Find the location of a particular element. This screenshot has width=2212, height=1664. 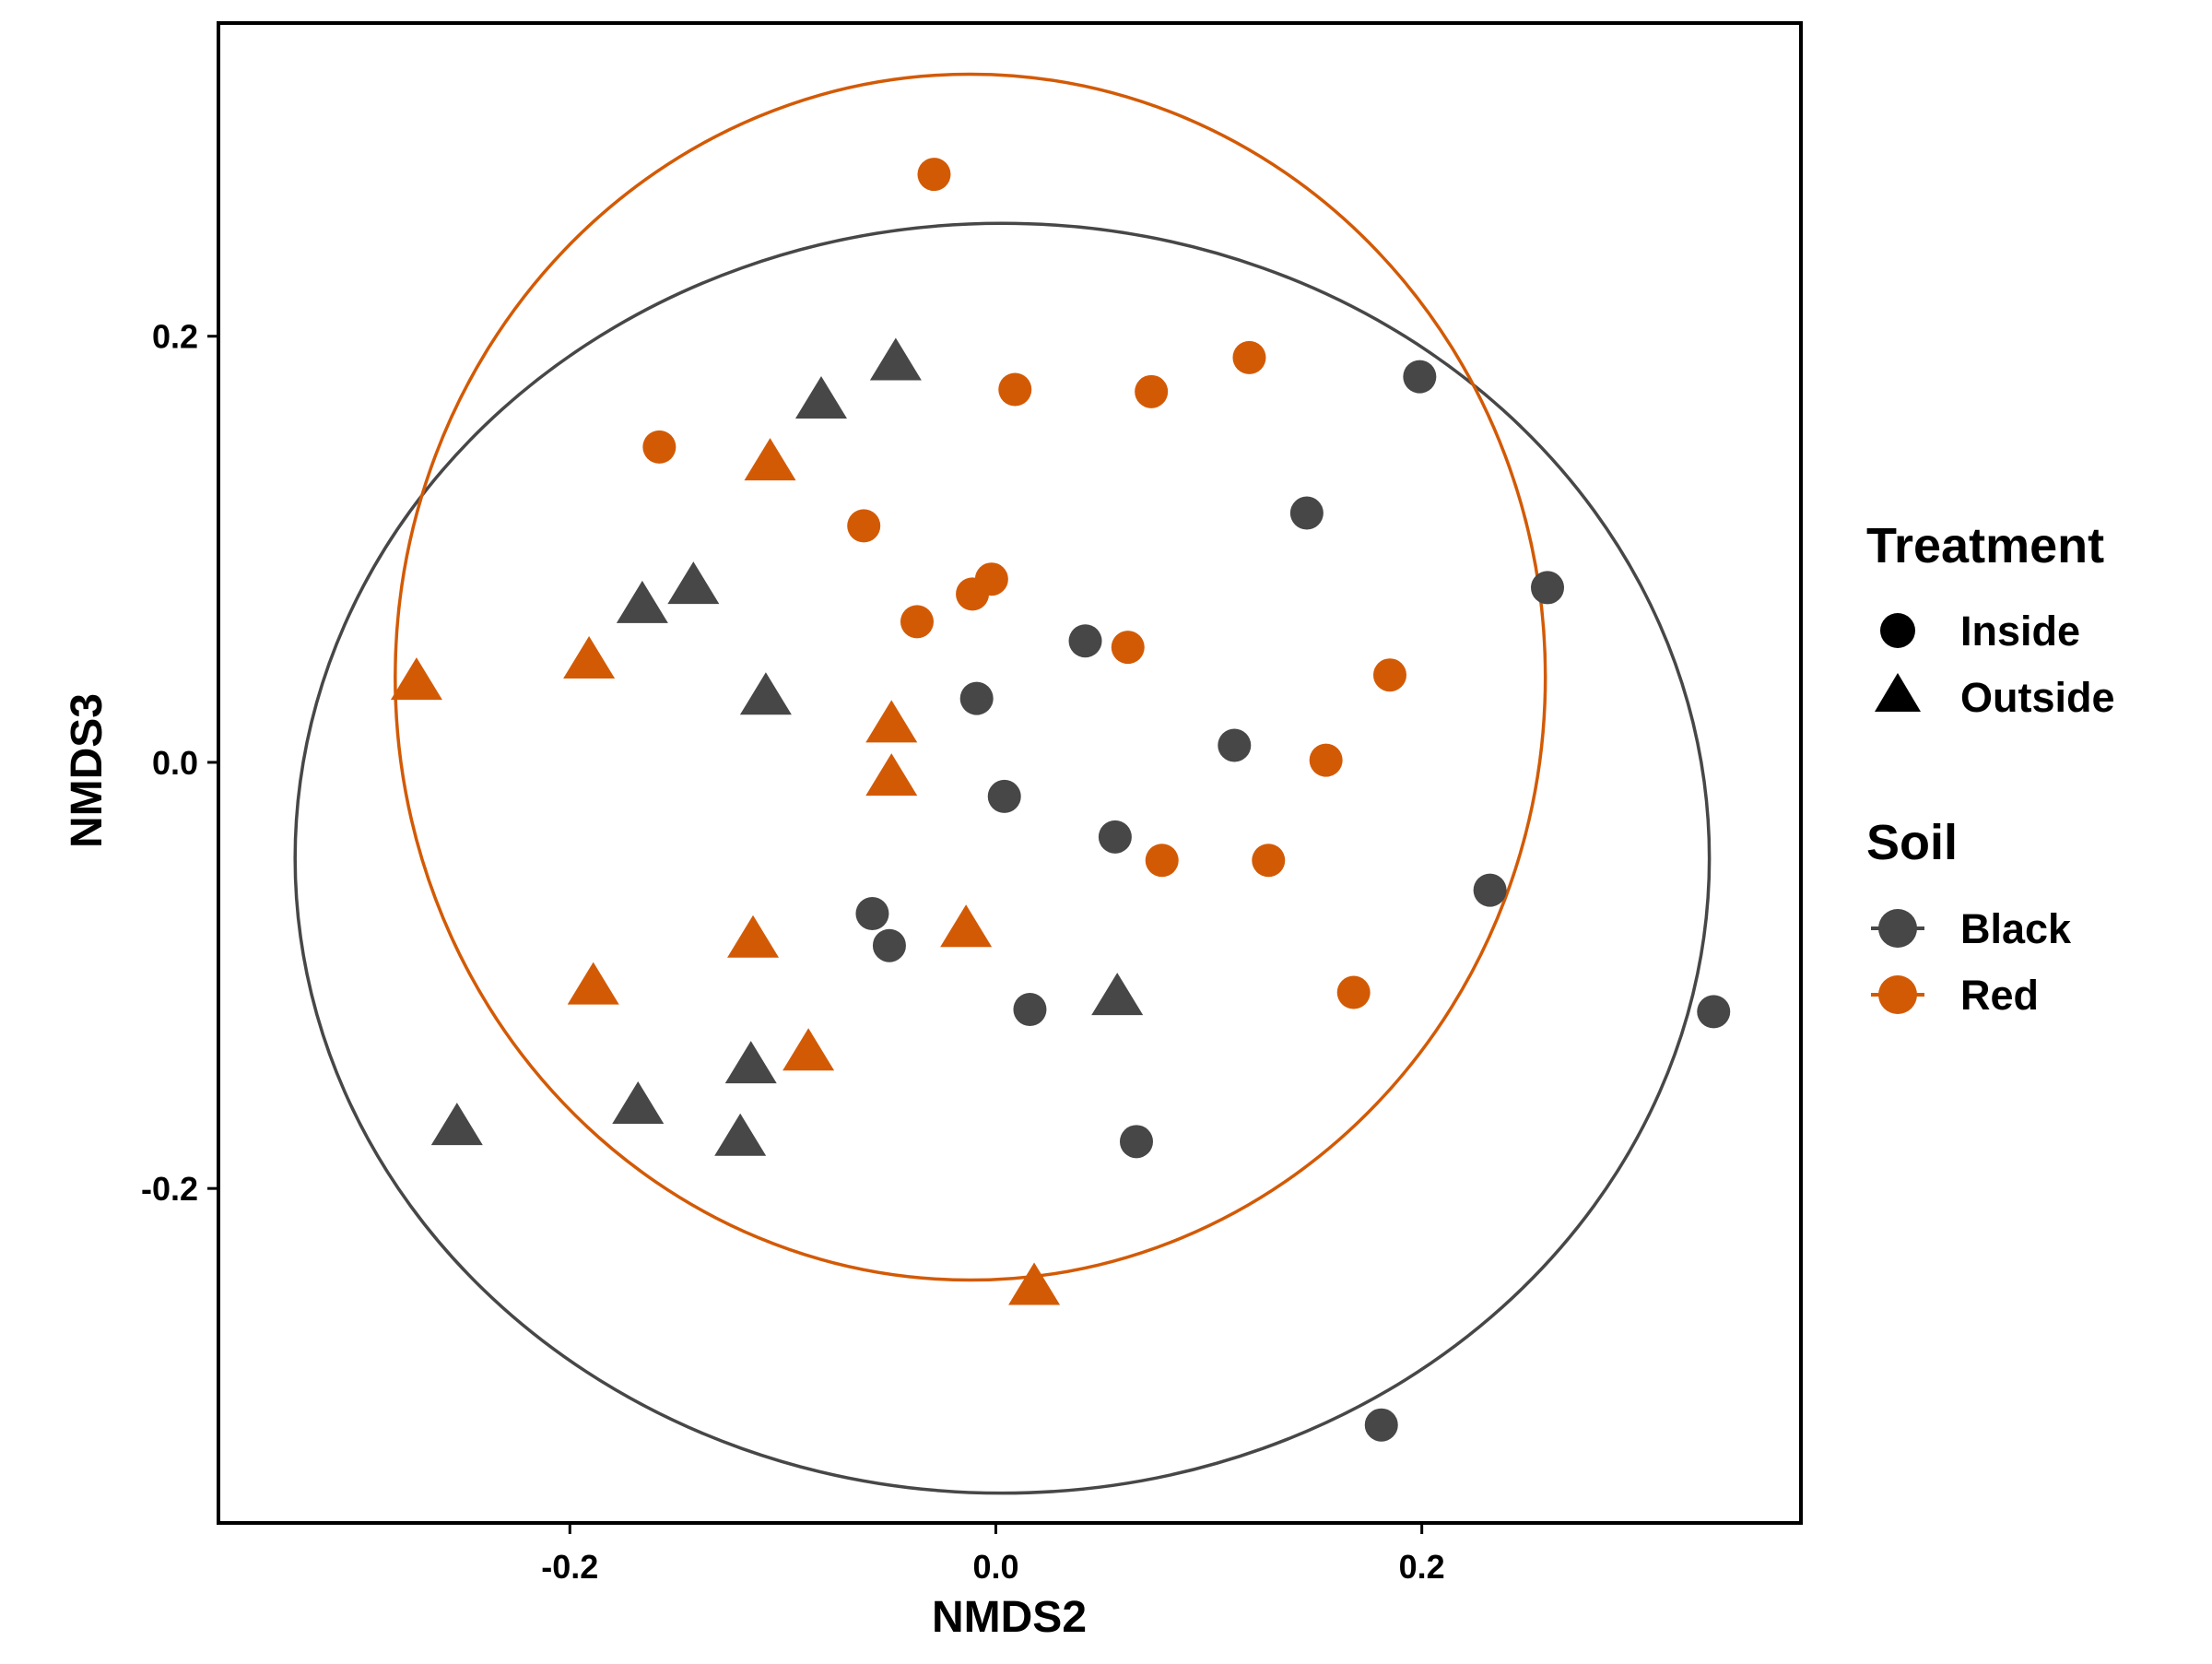

legend-soil: Soil Black Red is located at coordinates (1969, 917).